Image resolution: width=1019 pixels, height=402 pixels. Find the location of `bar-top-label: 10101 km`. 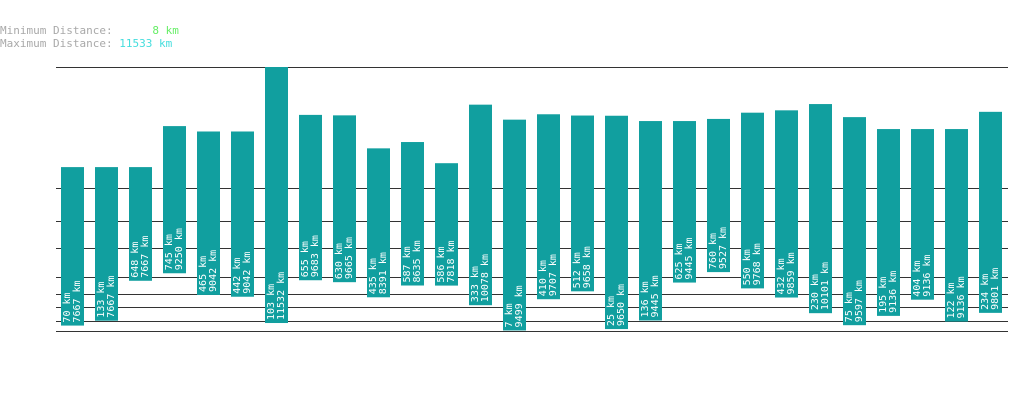

bar-top-label: 10101 km is located at coordinates (825, 286).